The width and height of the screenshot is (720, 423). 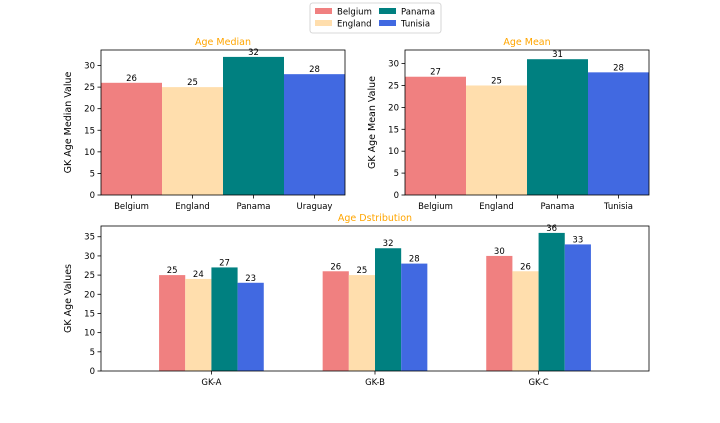 What do you see at coordinates (618, 207) in the screenshot?
I see `x-tick-label: Tunisia` at bounding box center [618, 207].